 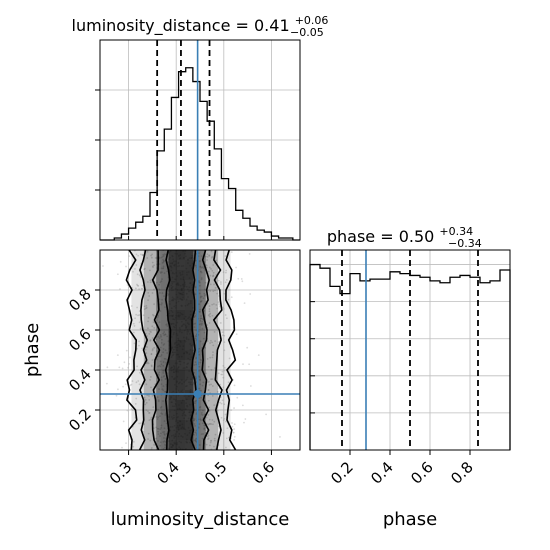 I want to click on joint-ylabel: phase, so click(x=32, y=350).